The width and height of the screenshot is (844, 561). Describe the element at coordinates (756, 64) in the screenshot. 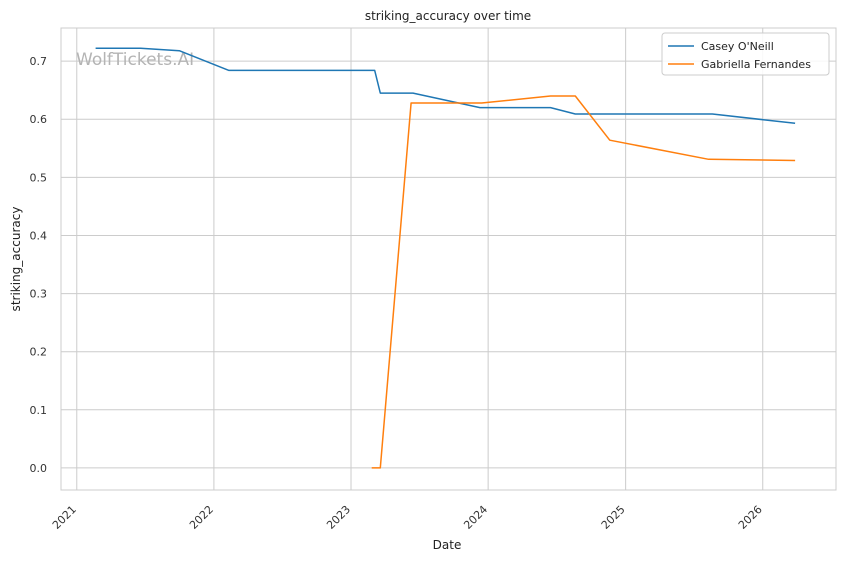

I see `legend-label-gabriella: Gabriella Fernandes` at that location.